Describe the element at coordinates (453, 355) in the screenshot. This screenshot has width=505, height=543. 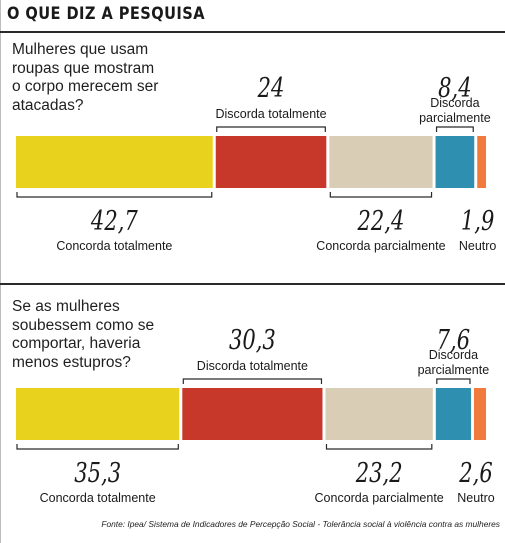
I see `chart-2-label-discorda-parcialmente-line-1: Discorda` at that location.